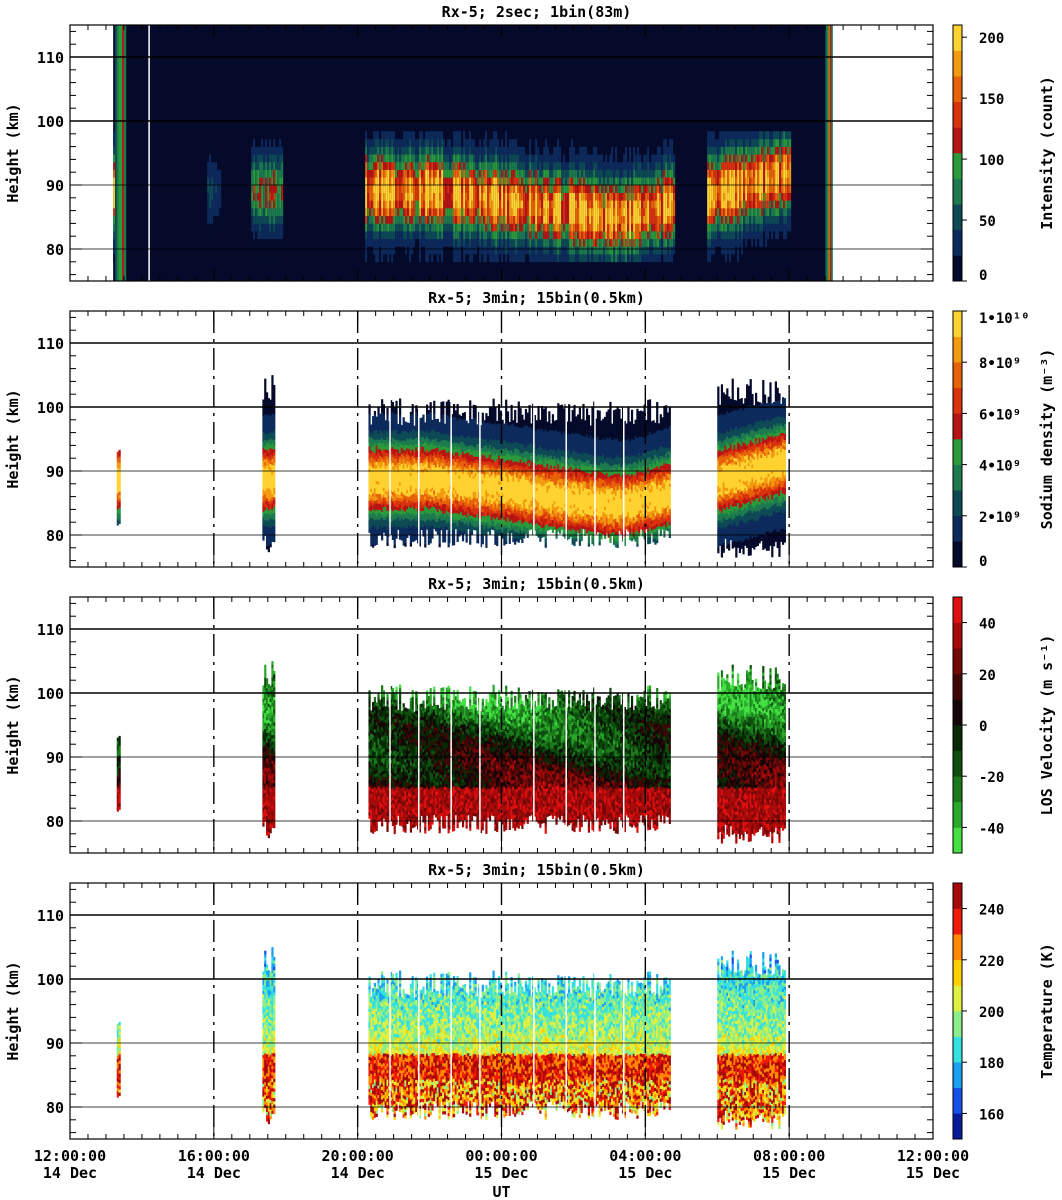 This screenshot has height=1200, width=1062. Describe the element at coordinates (1047, 725) in the screenshot. I see `colorbar-label: LOS Velocity (m s⁻¹)` at that location.